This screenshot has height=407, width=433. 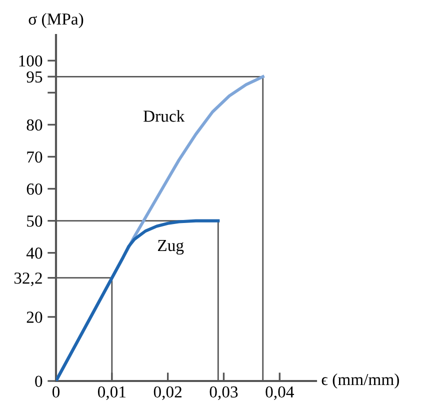 I want to click on y-tick-label: 80, so click(x=34, y=125).